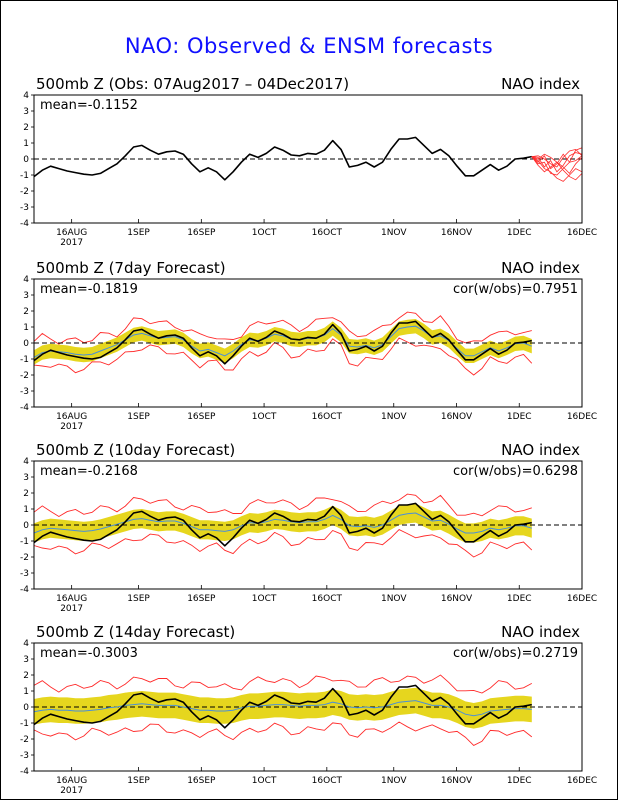 The image size is (618, 800). What do you see at coordinates (89, 289) in the screenshot?
I see `mean-label: mean=-0.1819` at bounding box center [89, 289].